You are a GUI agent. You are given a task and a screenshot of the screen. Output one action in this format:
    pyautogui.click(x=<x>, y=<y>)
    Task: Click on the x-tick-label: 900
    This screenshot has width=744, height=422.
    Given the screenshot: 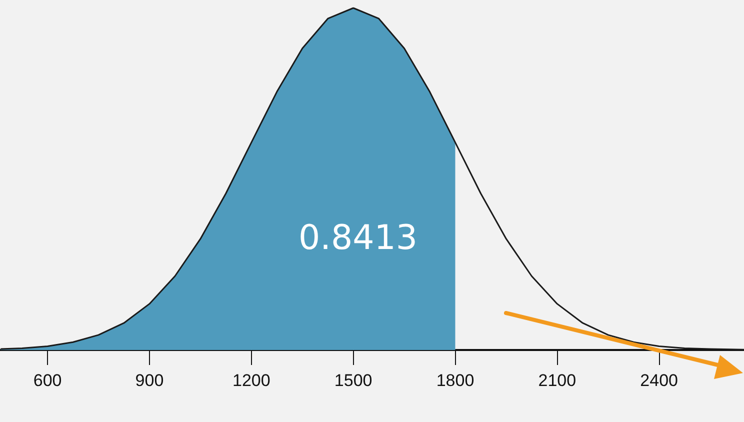 What is the action you would take?
    pyautogui.click(x=149, y=380)
    